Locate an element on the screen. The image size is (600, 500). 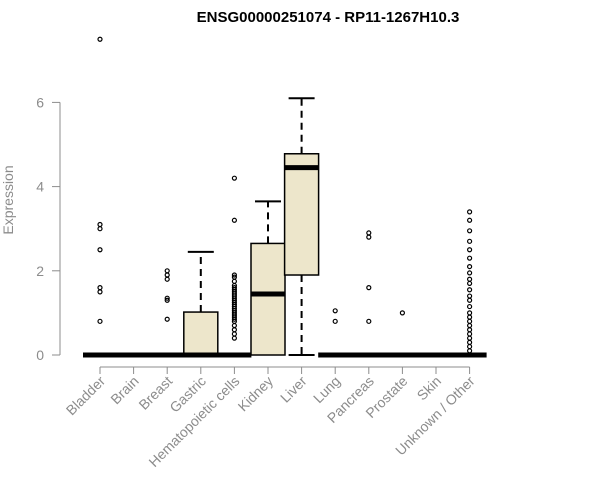
y-axis-label: Expression is located at coordinates (8, 199).